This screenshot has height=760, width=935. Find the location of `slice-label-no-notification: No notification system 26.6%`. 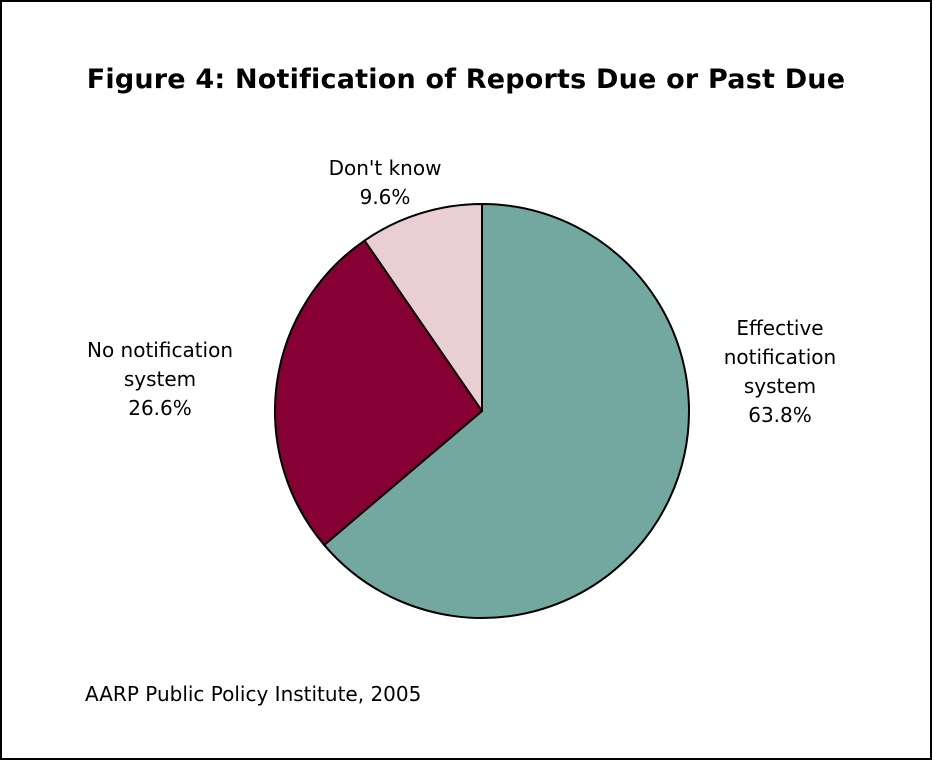

slice-label-no-notification: No notification system 26.6% is located at coordinates (160, 379).